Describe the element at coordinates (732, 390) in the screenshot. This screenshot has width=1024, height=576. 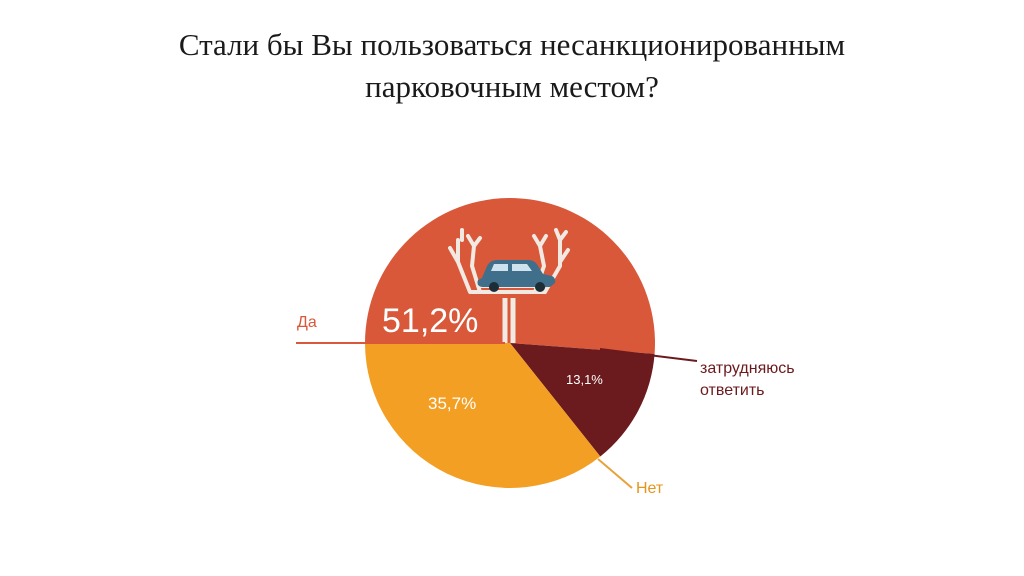
I see `slice-label-hard-line-2: ответить` at that location.